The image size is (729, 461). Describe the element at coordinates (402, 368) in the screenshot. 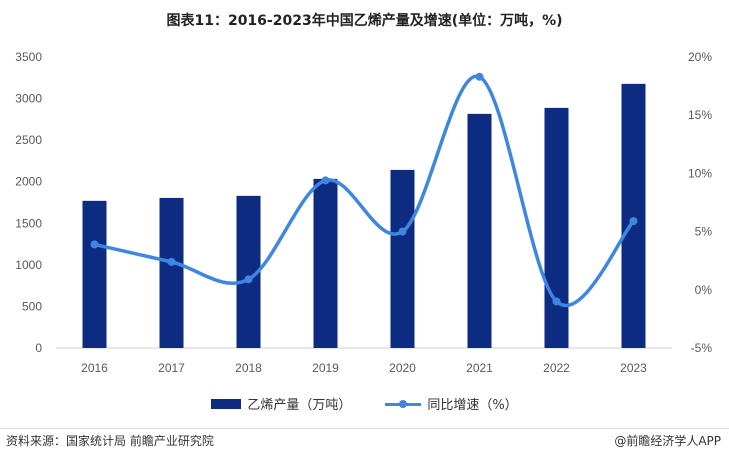

I see `x-axis-tick: 2020` at that location.